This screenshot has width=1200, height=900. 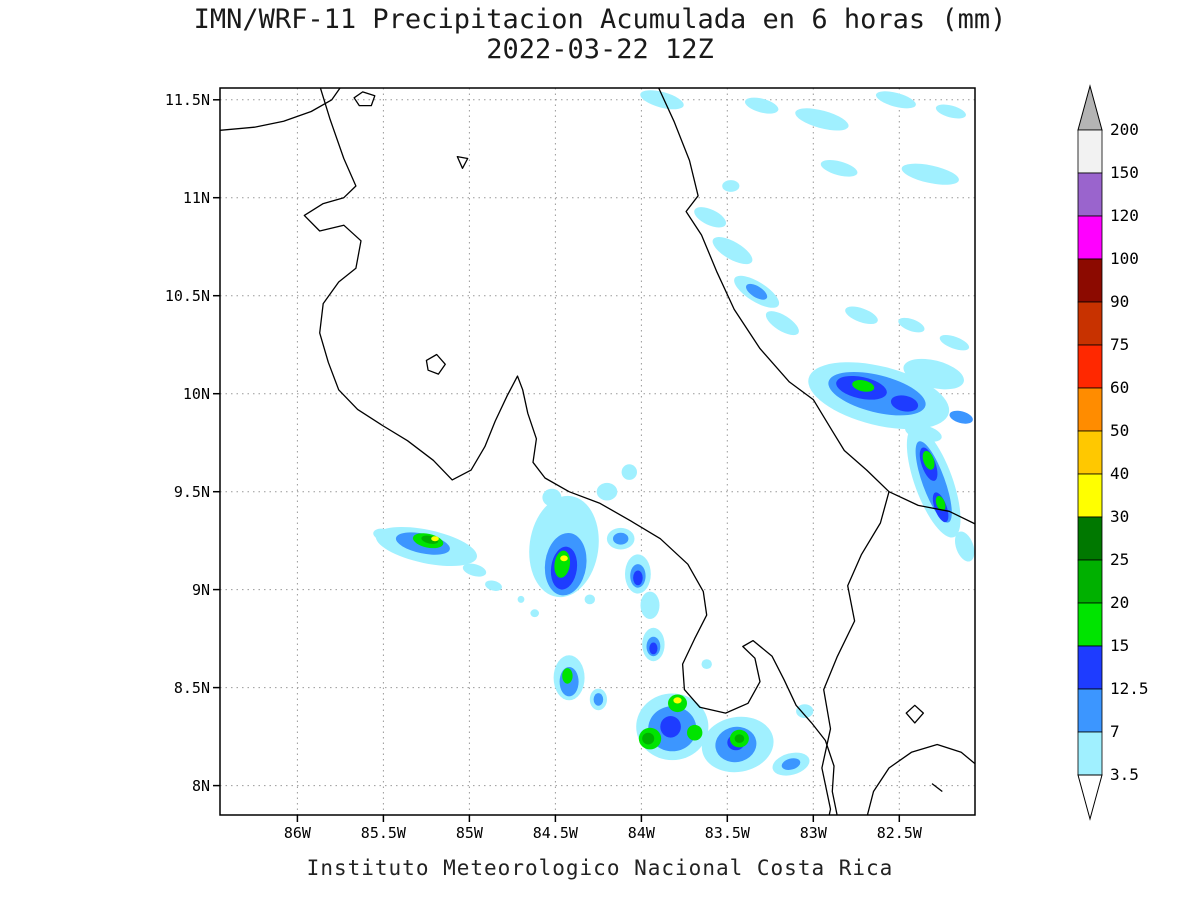 I want to click on lon-label: 84.5W, so click(x=555, y=833).